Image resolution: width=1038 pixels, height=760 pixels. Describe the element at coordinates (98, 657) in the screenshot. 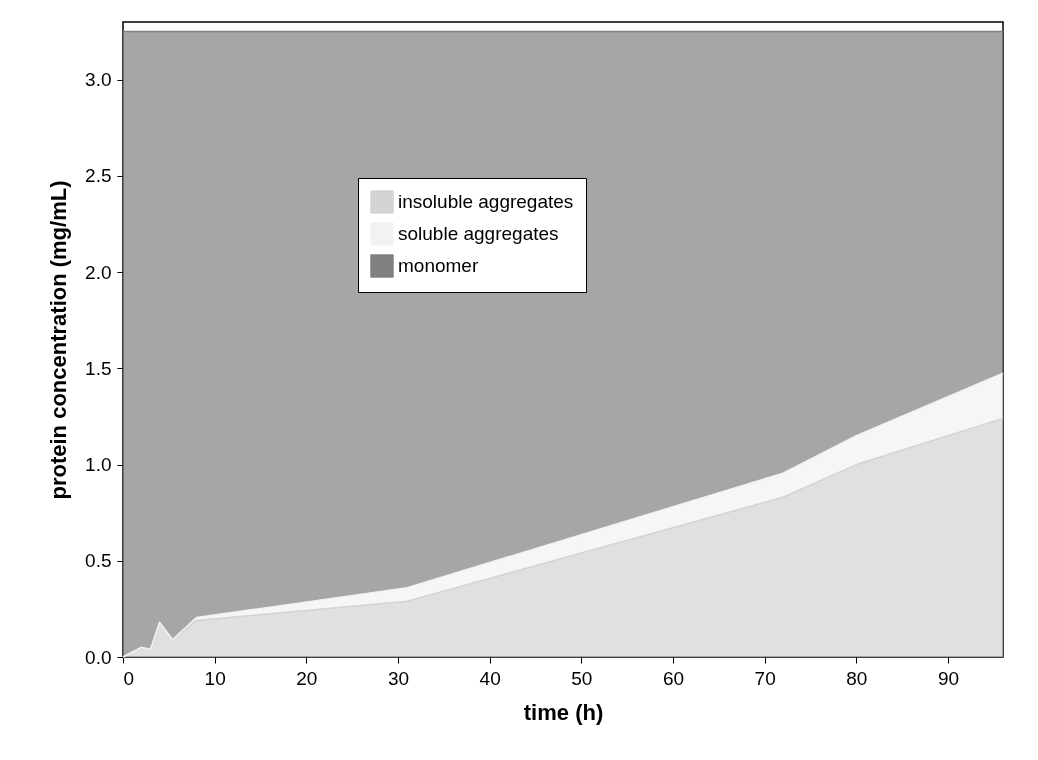

I see `y-tick-label: 0.0` at that location.